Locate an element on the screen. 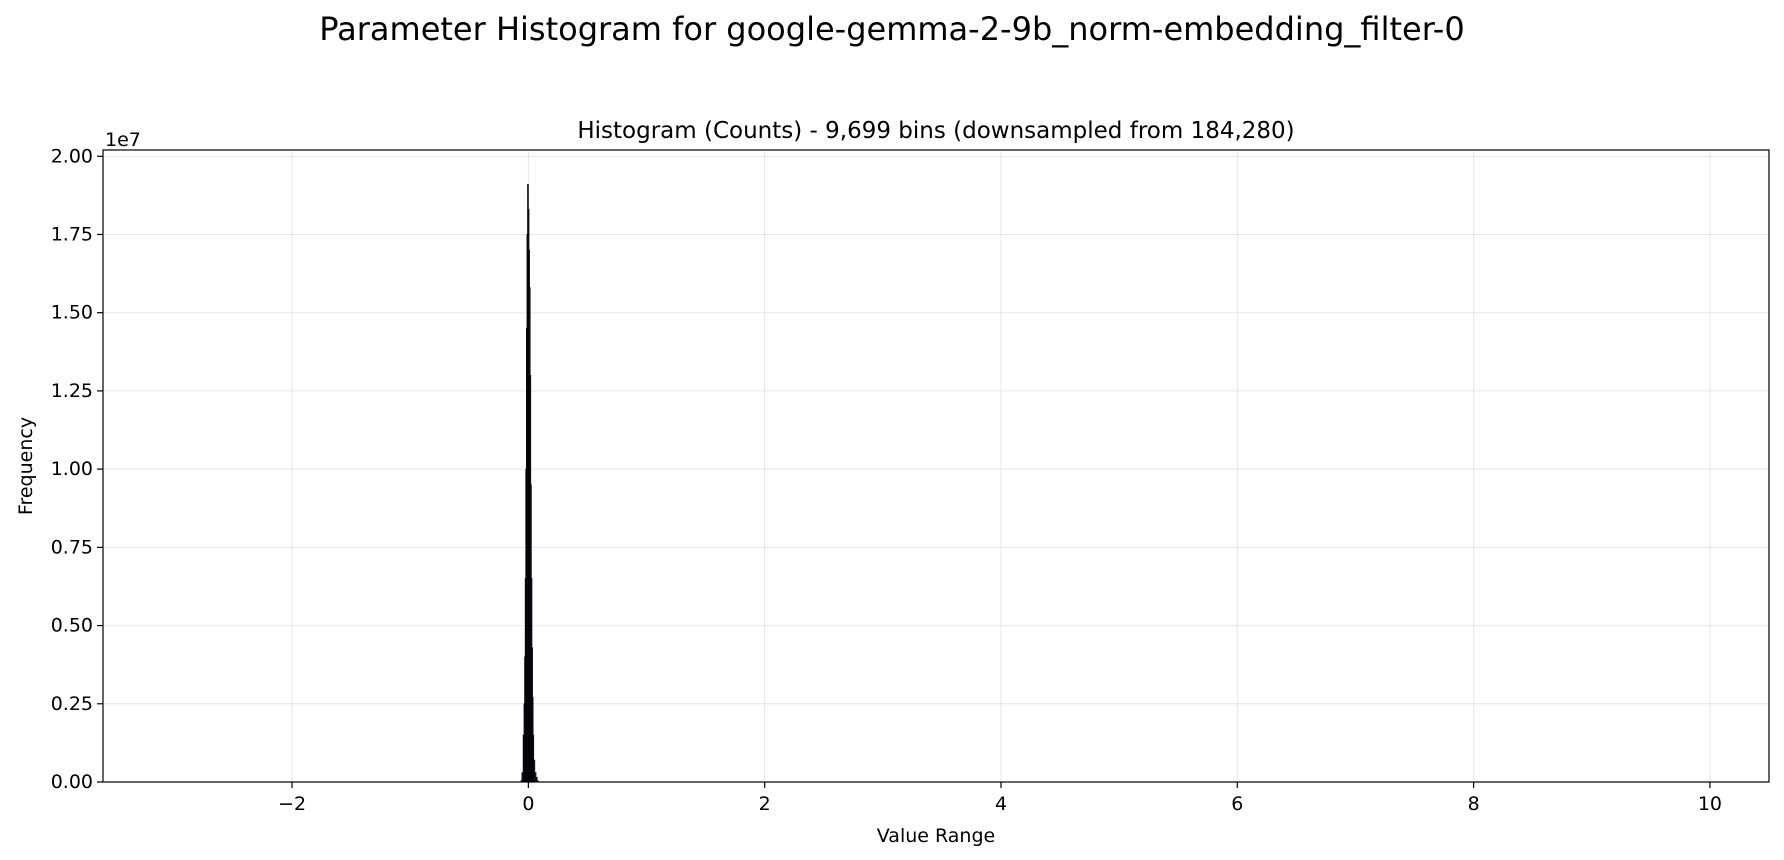 This screenshot has width=1784, height=860. y-tick-label: 0.25 is located at coordinates (72, 704).